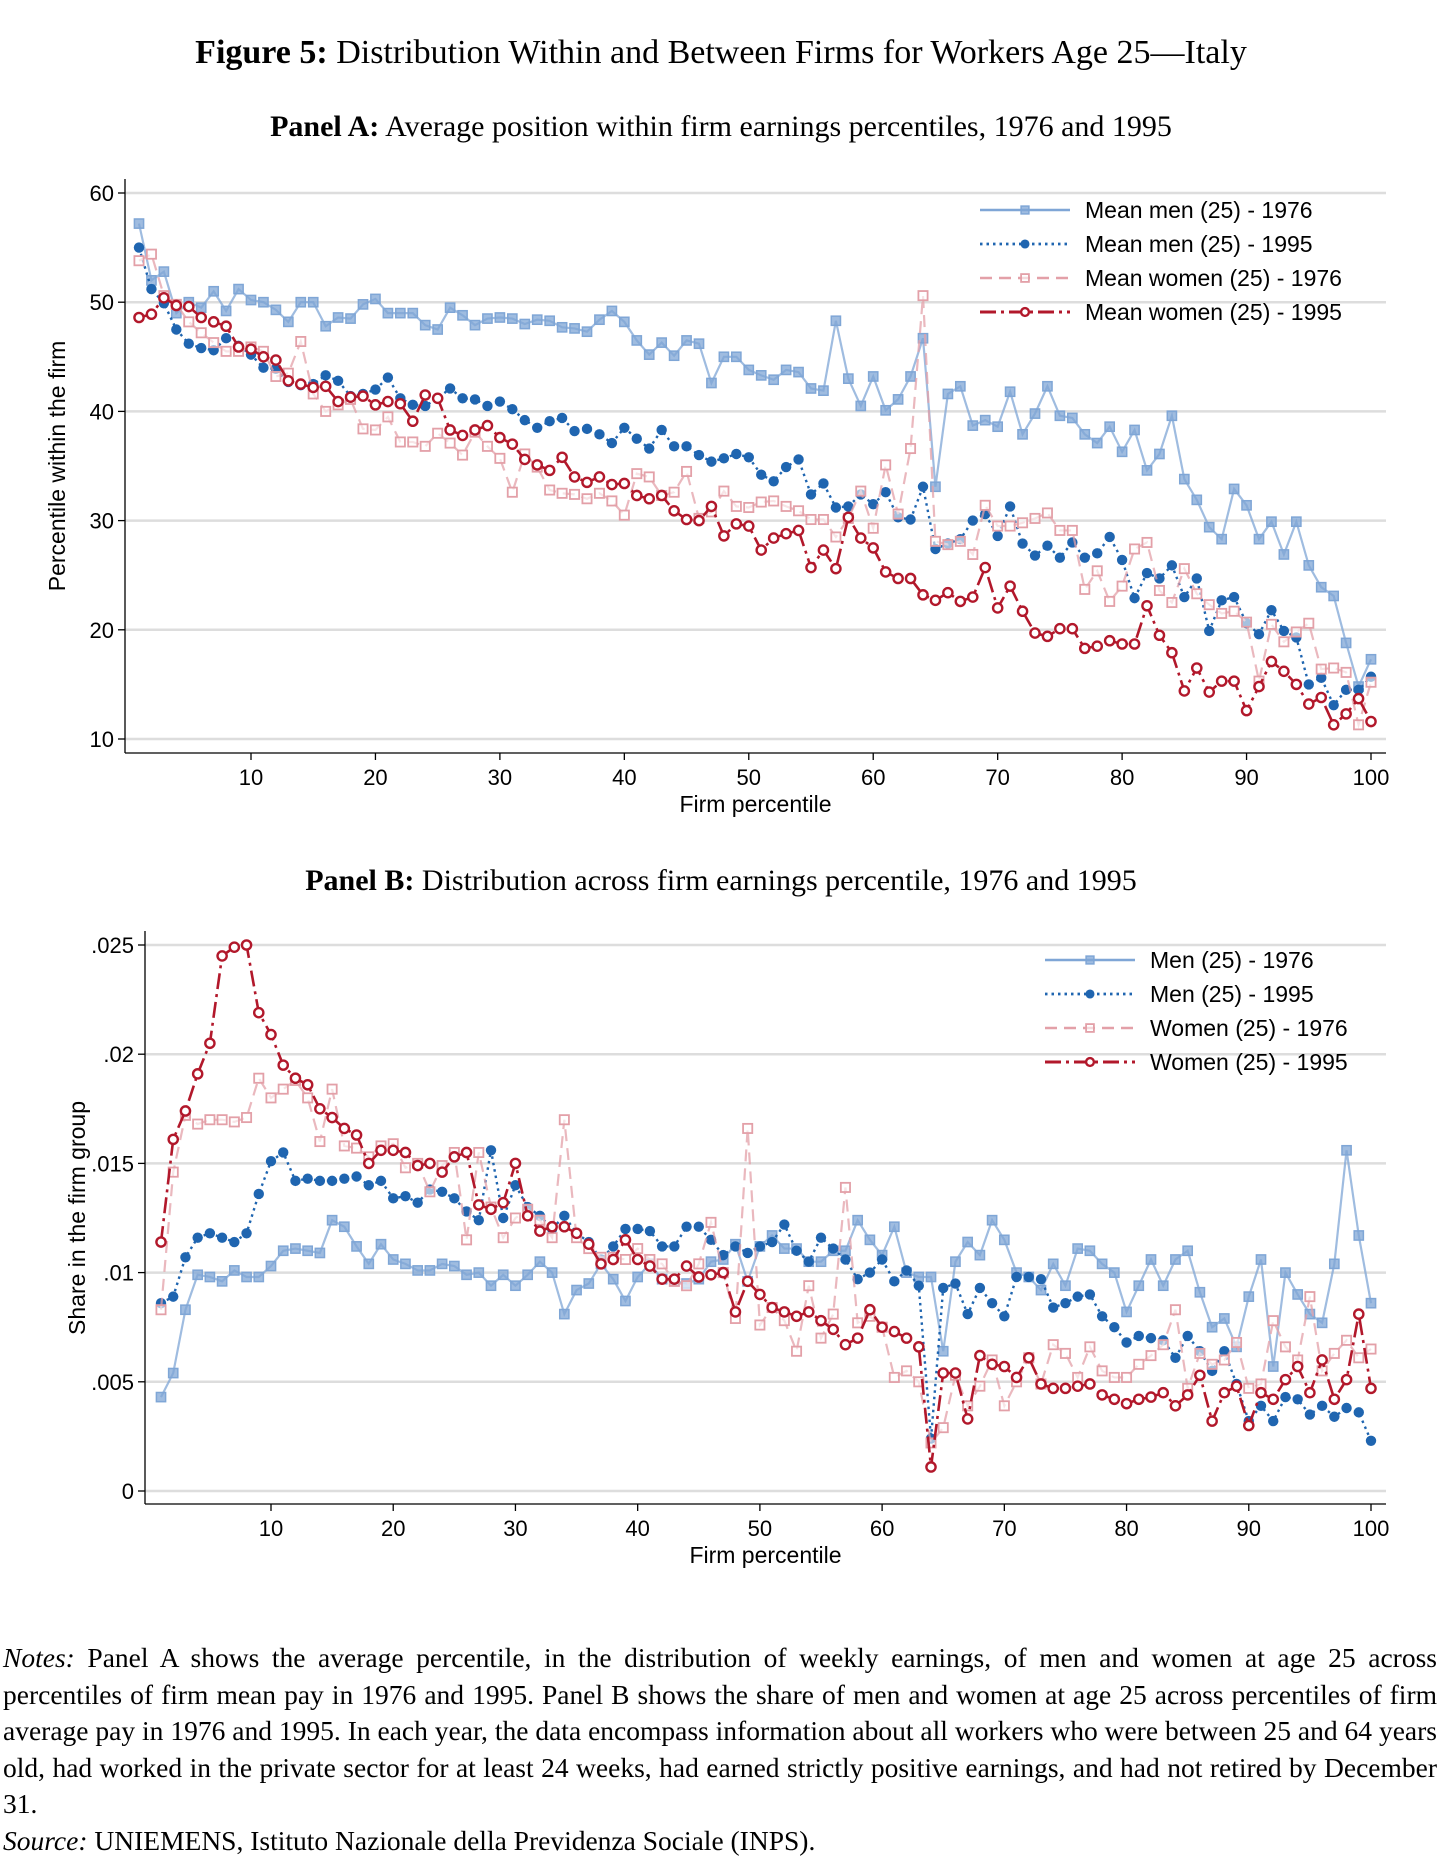 This screenshot has height=1874, width=1442. I want to click on y-tick-label: 10, so click(102, 739).